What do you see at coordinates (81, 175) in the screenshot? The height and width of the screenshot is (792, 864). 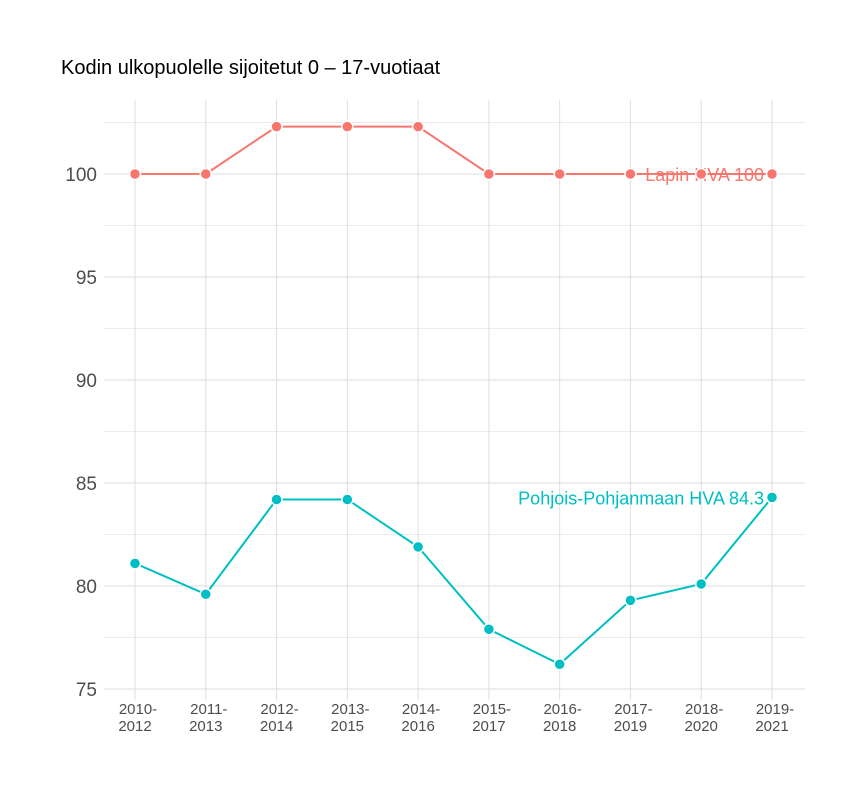 I see `y-tick-label: 100` at bounding box center [81, 175].